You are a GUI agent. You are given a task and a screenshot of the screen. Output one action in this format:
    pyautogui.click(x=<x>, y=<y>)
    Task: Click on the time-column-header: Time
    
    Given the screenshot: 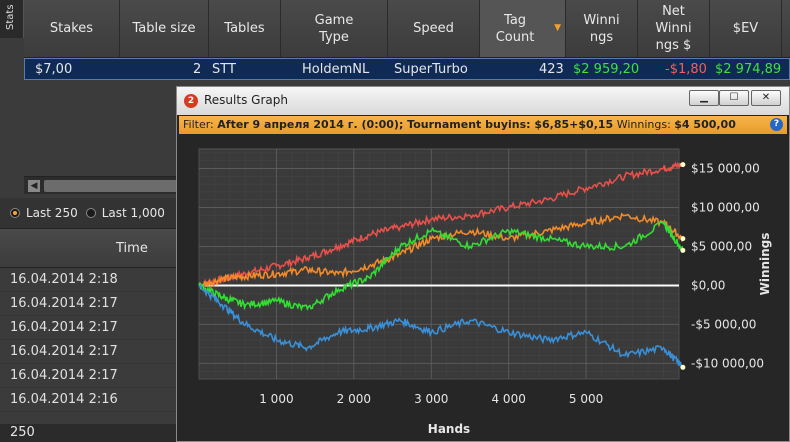 What is the action you would take?
    pyautogui.click(x=88, y=248)
    